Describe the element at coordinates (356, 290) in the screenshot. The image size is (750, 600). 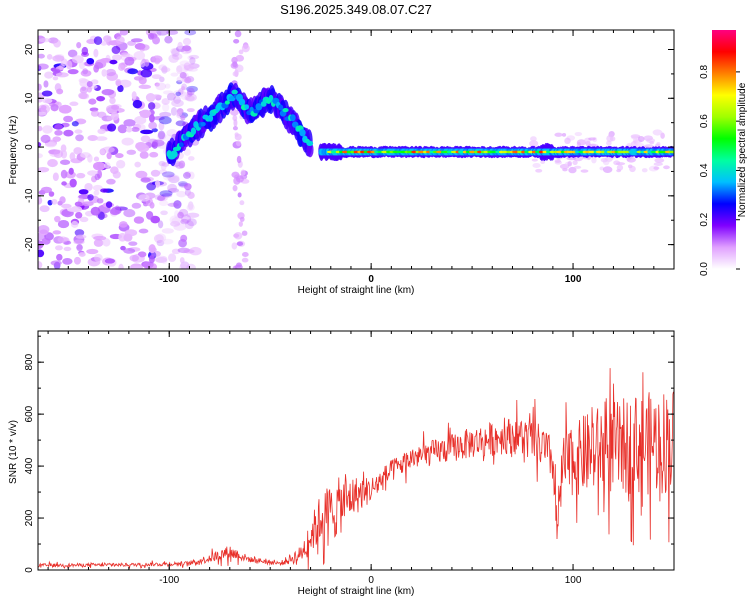
I see `spectrogram-xlabel: Height of straight line (km)` at that location.